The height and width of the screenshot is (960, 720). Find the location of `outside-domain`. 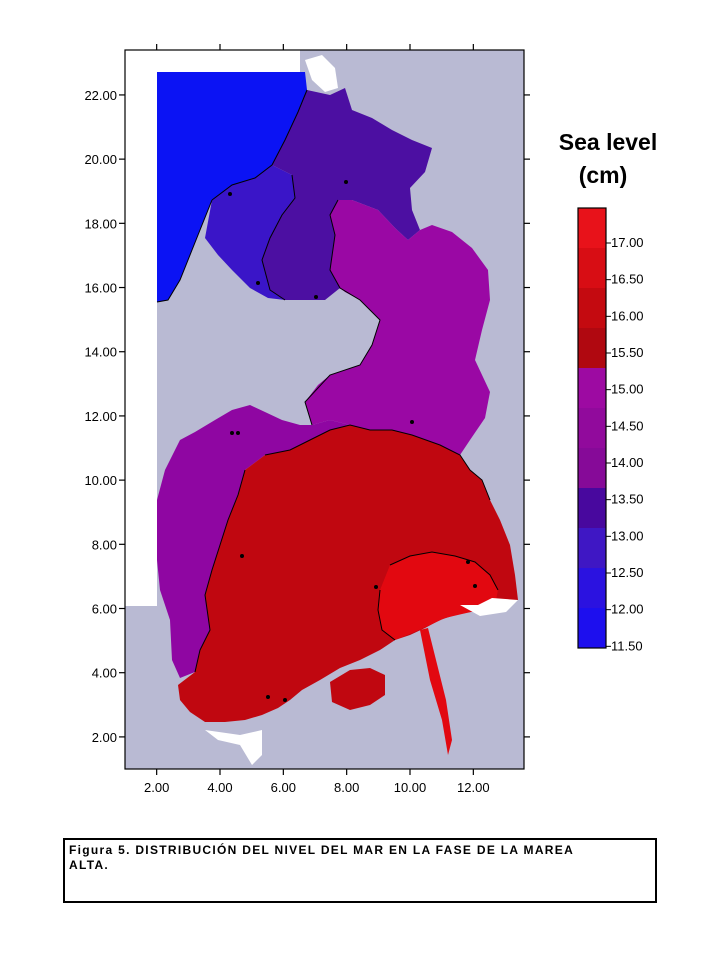

outside-domain is located at coordinates (212, 328).